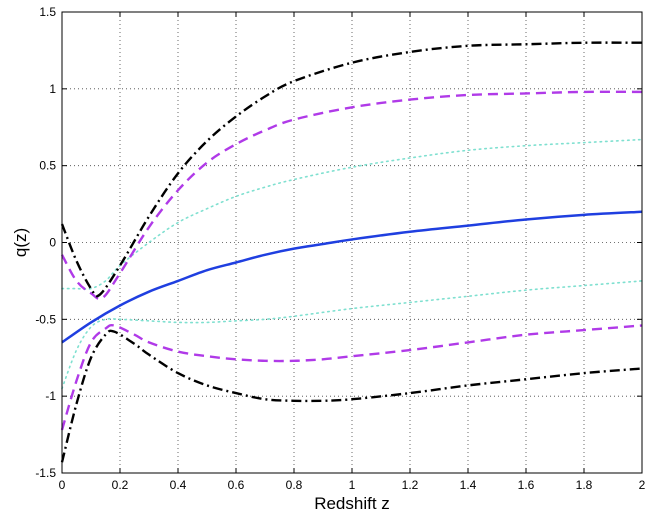 Image resolution: width=654 pixels, height=516 pixels. What do you see at coordinates (62, 485) in the screenshot?
I see `x-tick-label: 0` at bounding box center [62, 485].